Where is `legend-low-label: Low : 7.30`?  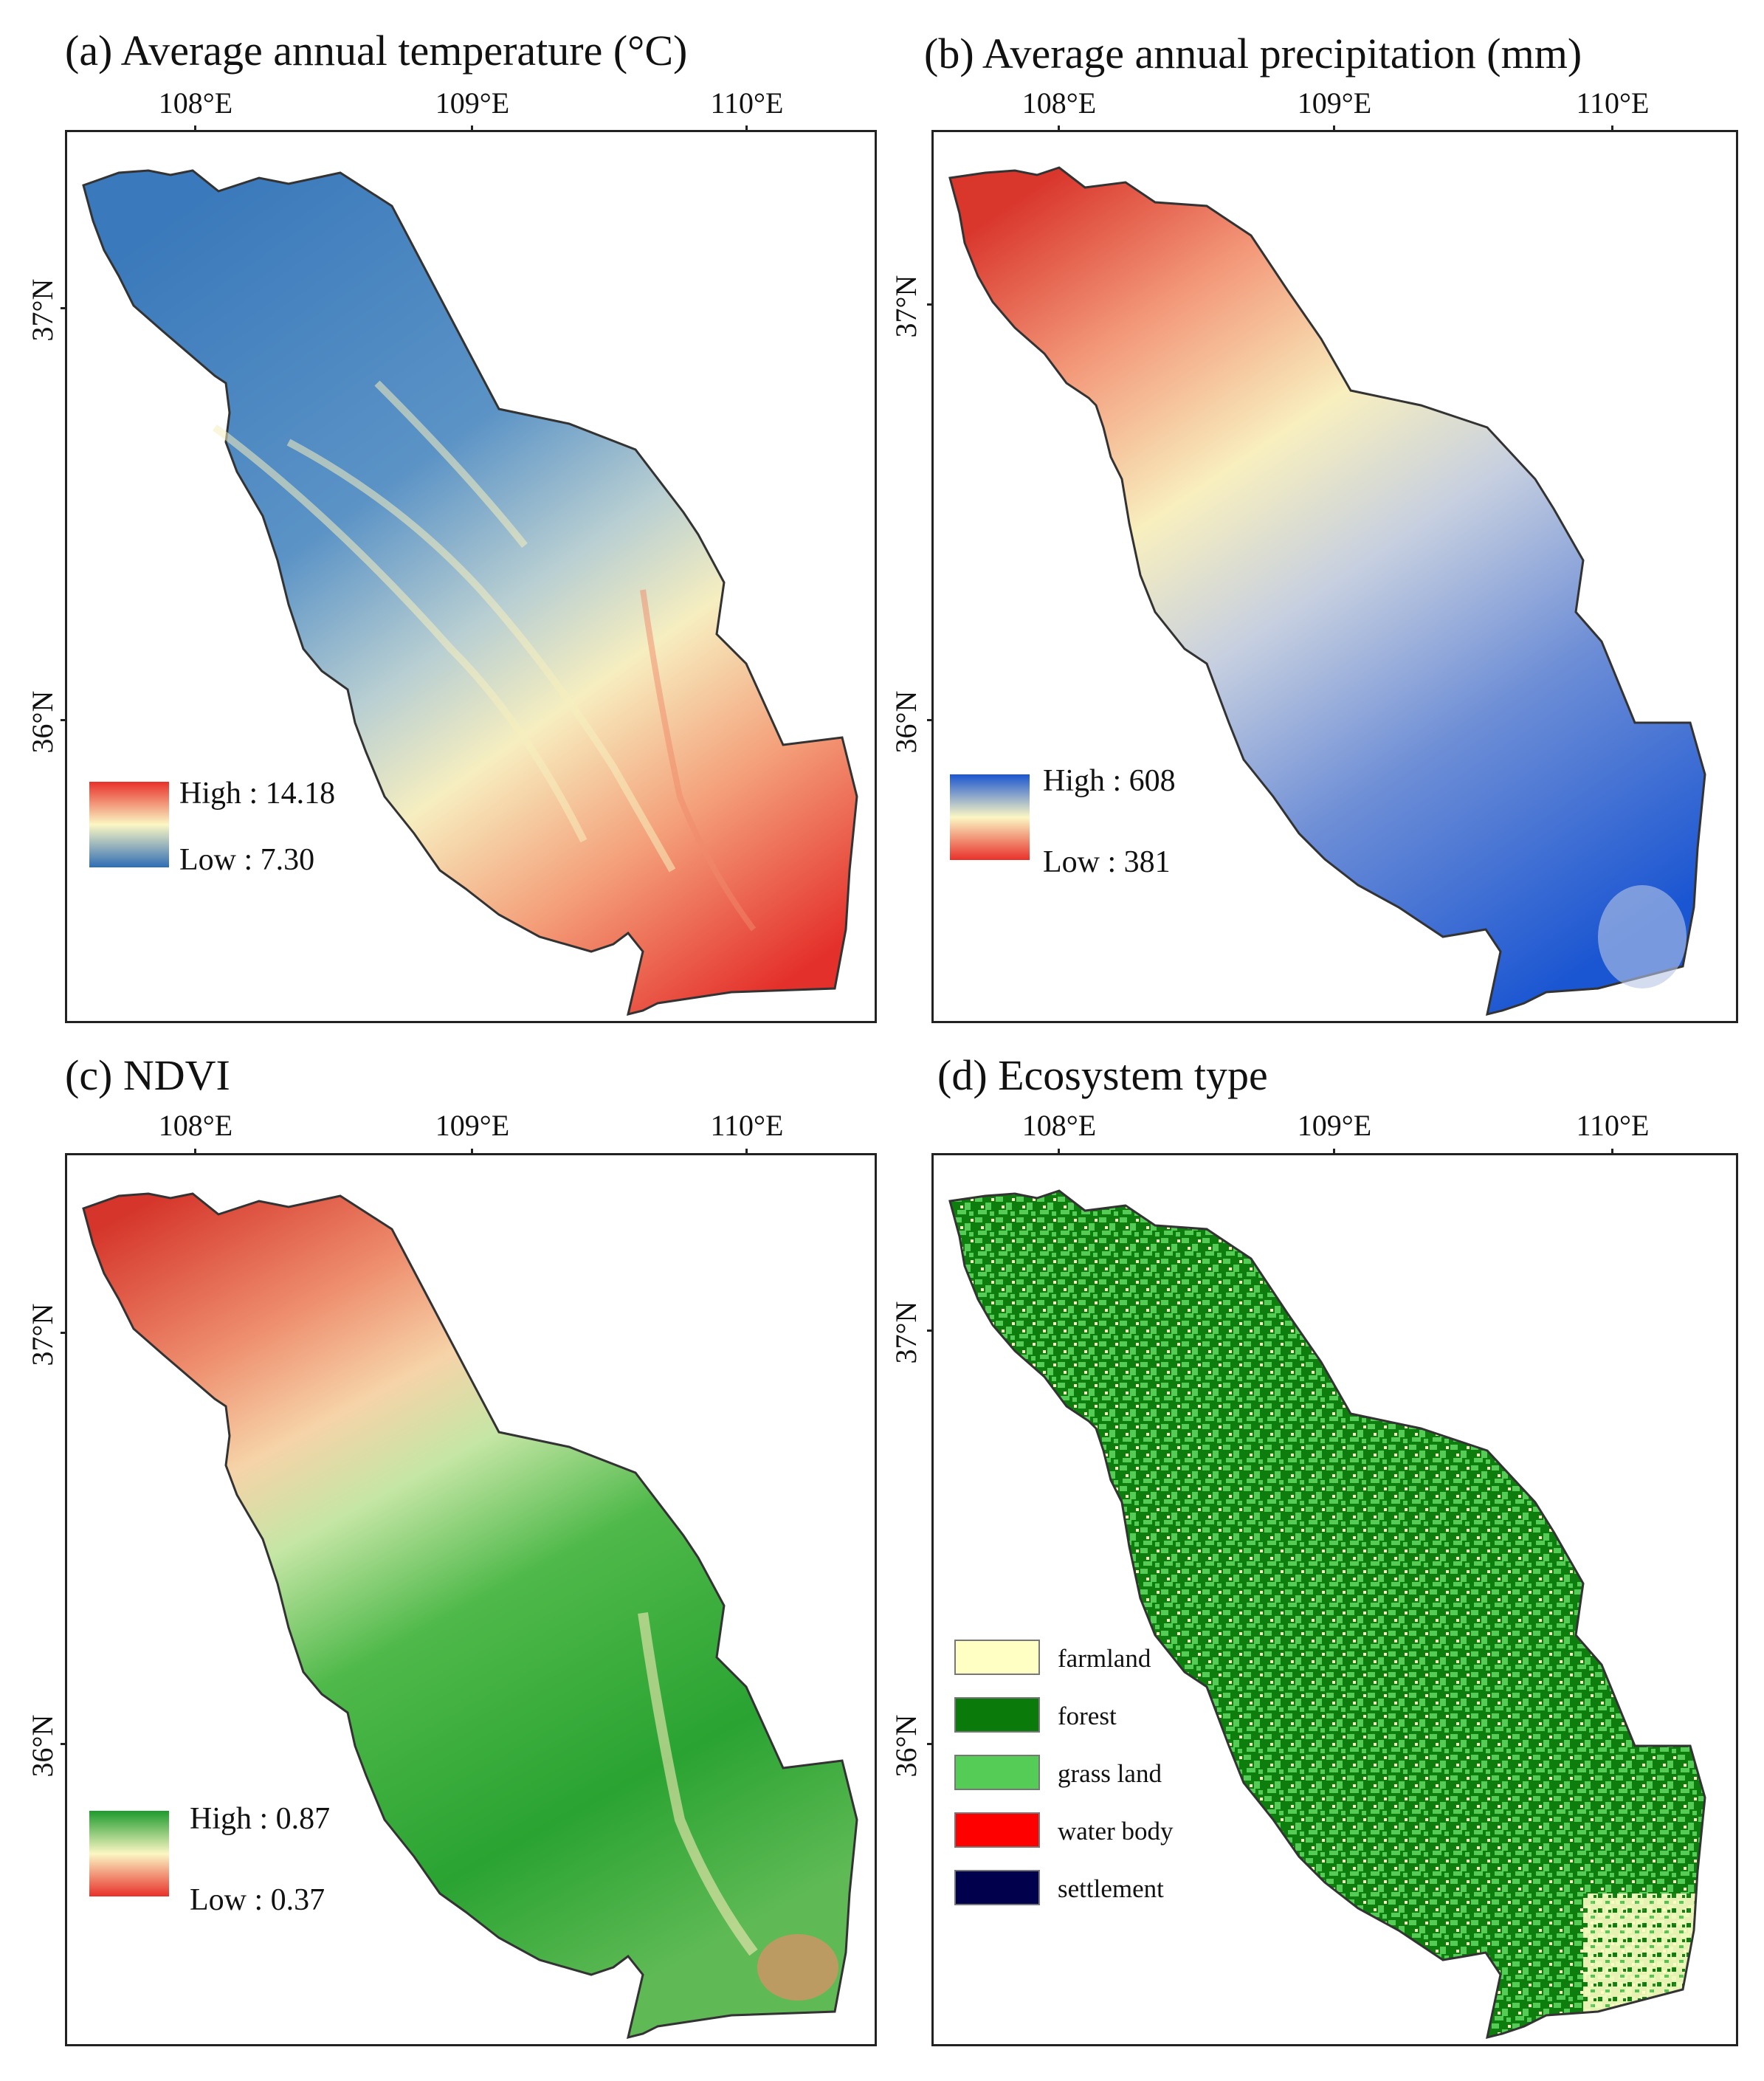
legend-low-label: Low : 7.30 is located at coordinates (247, 860).